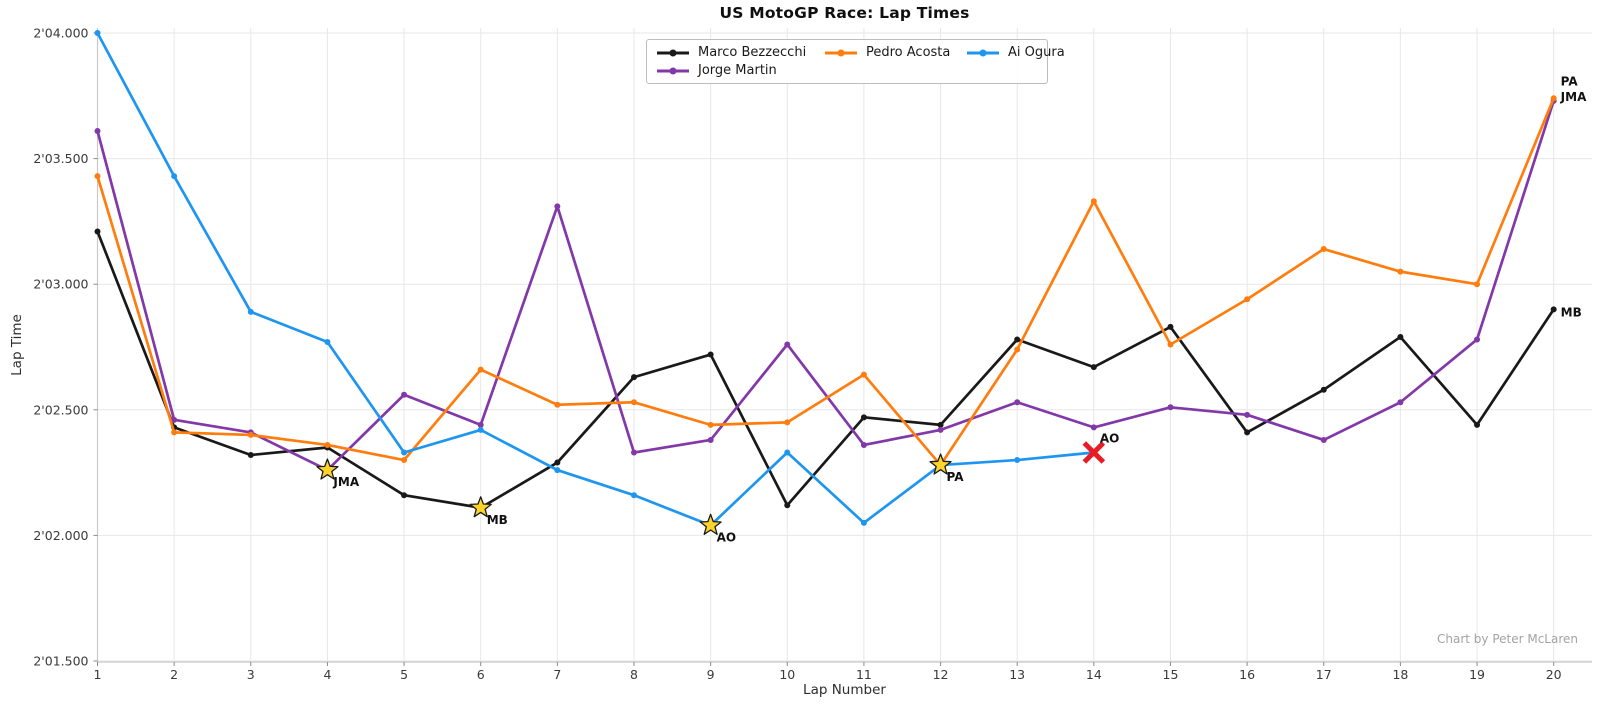 This screenshot has width=1600, height=714. What do you see at coordinates (787, 674) in the screenshot?
I see `x-tick-label: 10` at bounding box center [787, 674].